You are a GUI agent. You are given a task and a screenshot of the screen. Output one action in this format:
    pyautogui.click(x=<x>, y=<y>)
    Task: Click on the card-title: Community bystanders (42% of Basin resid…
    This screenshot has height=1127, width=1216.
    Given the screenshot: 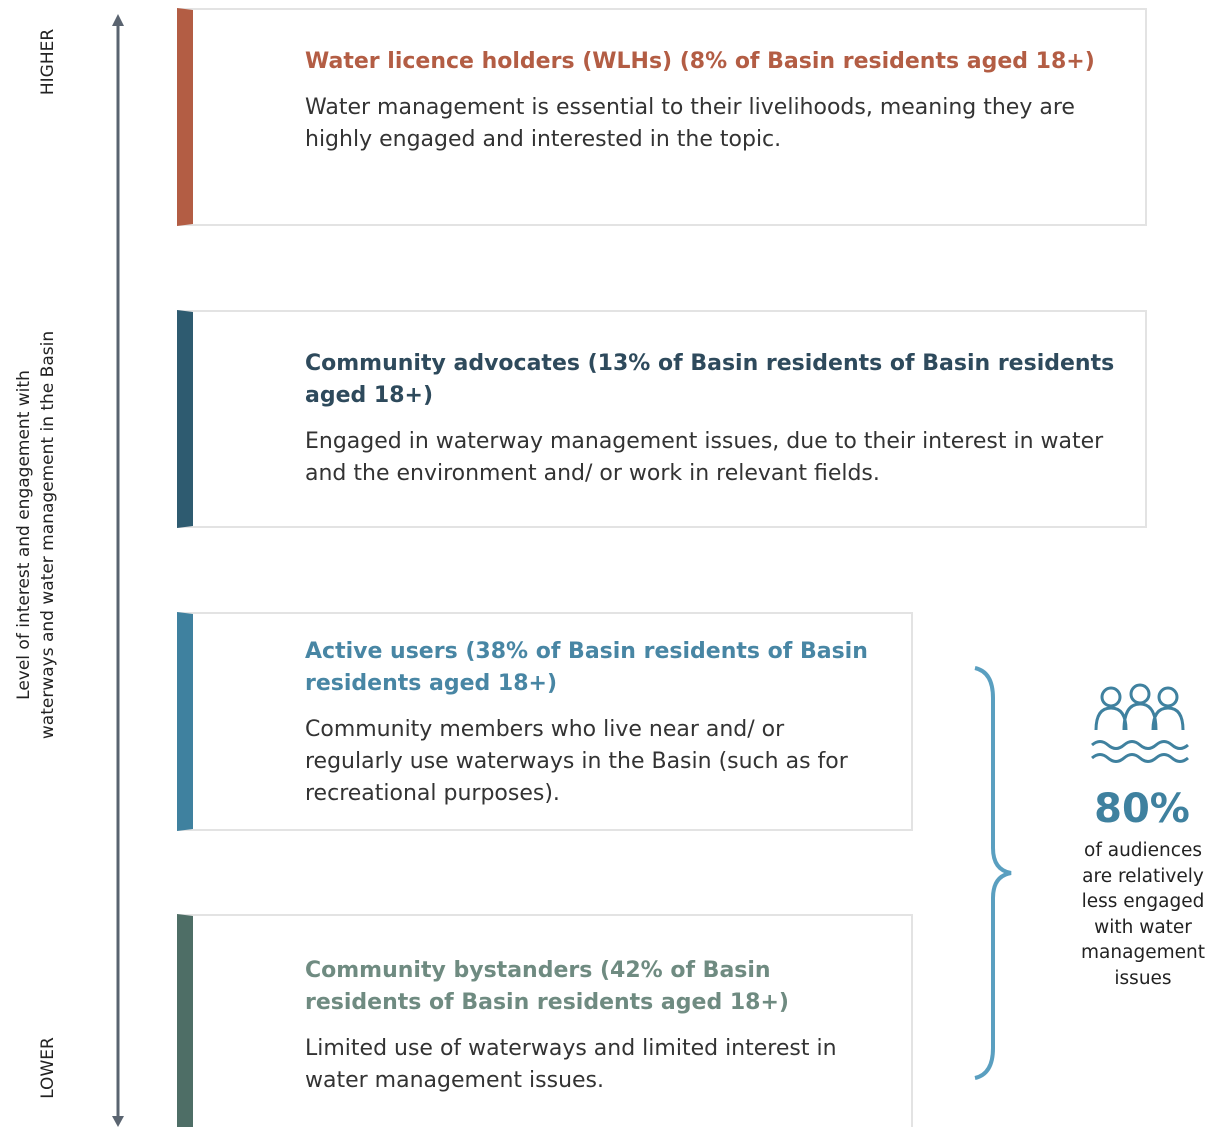 What is the action you would take?
    pyautogui.click(x=547, y=986)
    